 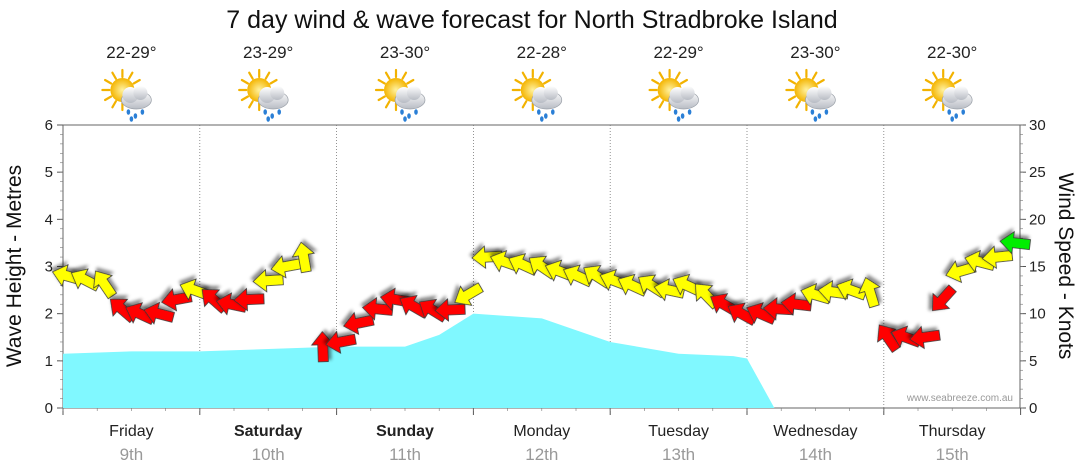 I want to click on left-tick-label: 5, so click(x=49, y=172).